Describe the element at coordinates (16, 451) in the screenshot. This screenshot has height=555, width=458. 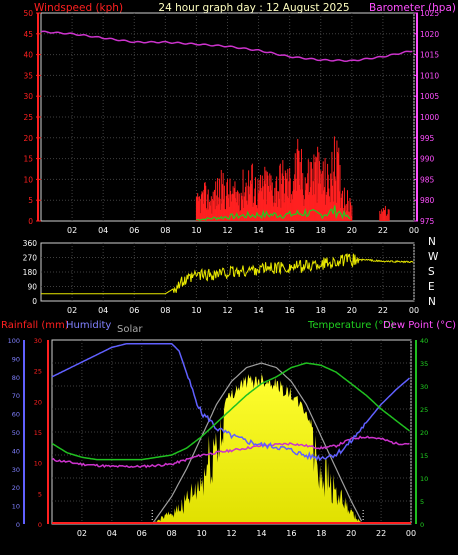
I see `humidity-y-tick: 40` at that location.